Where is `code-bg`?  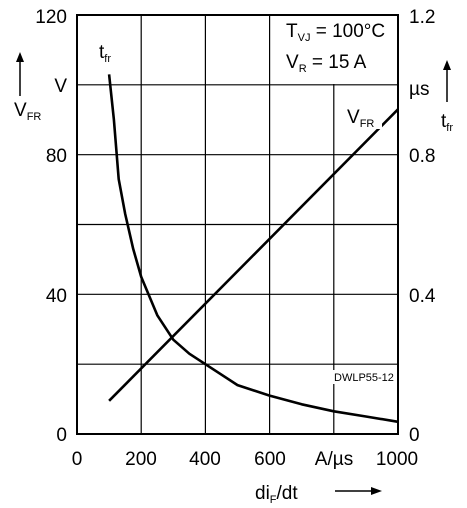 code-bg is located at coordinates (363, 377).